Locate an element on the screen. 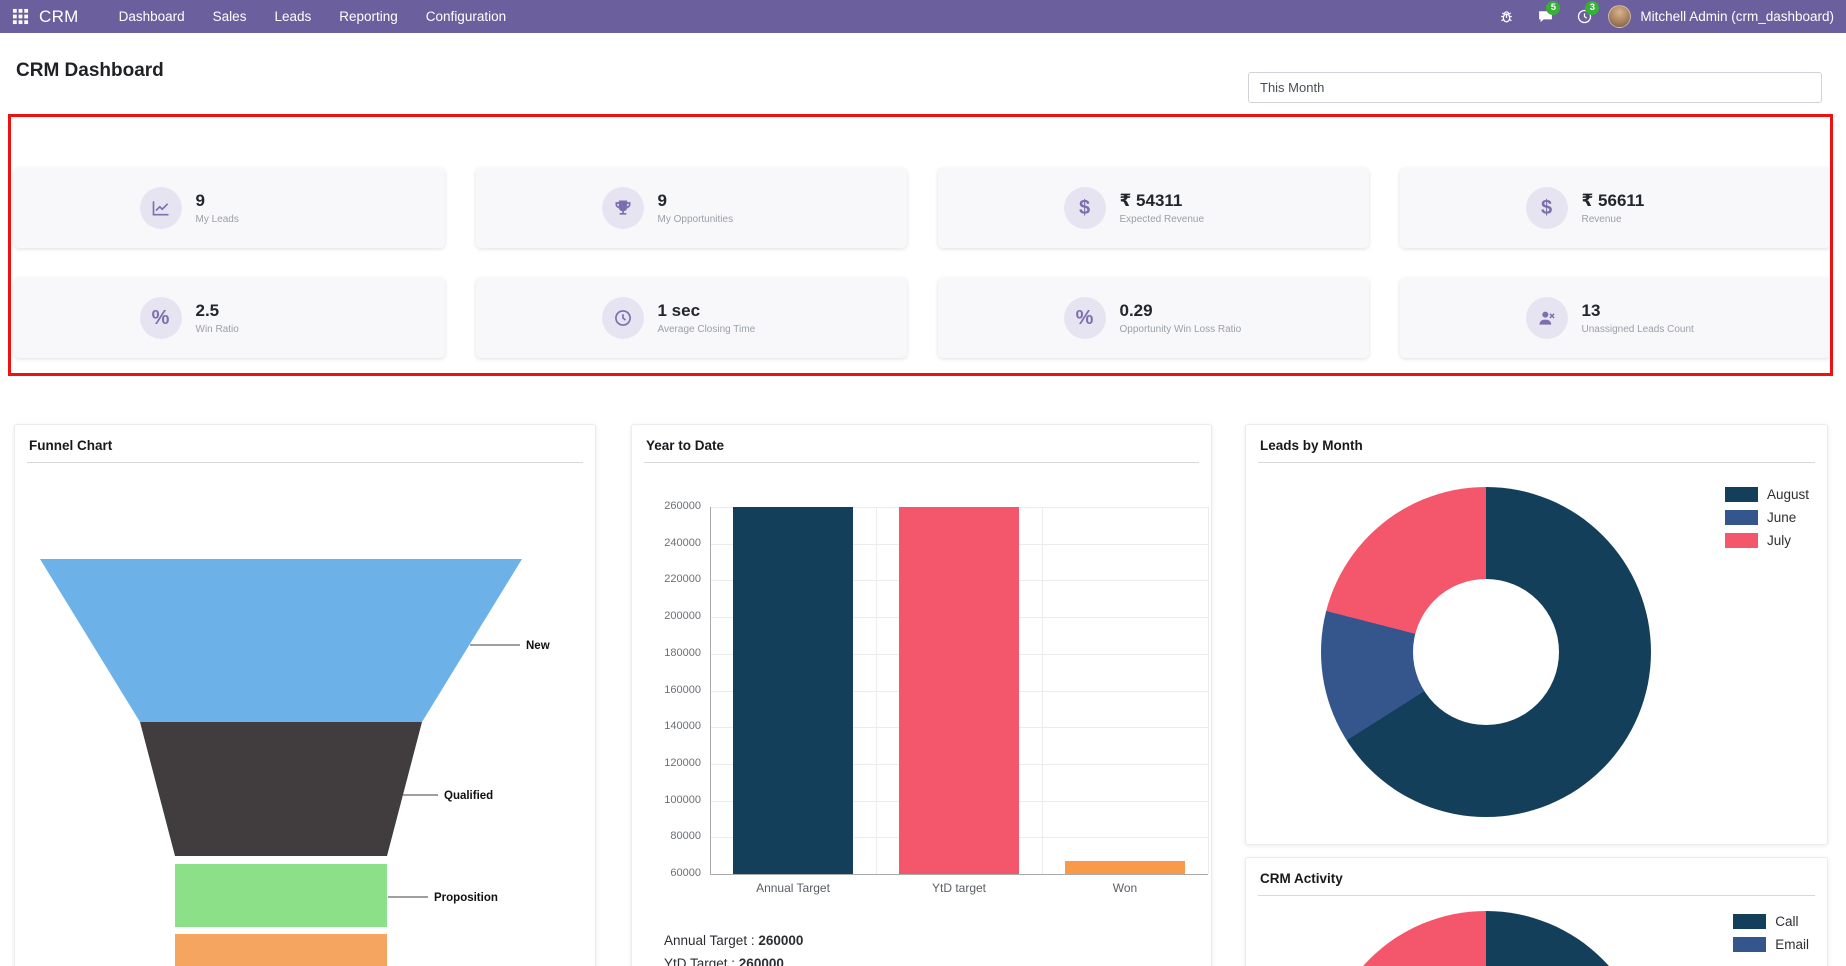  user-avatar is located at coordinates (1620, 16).